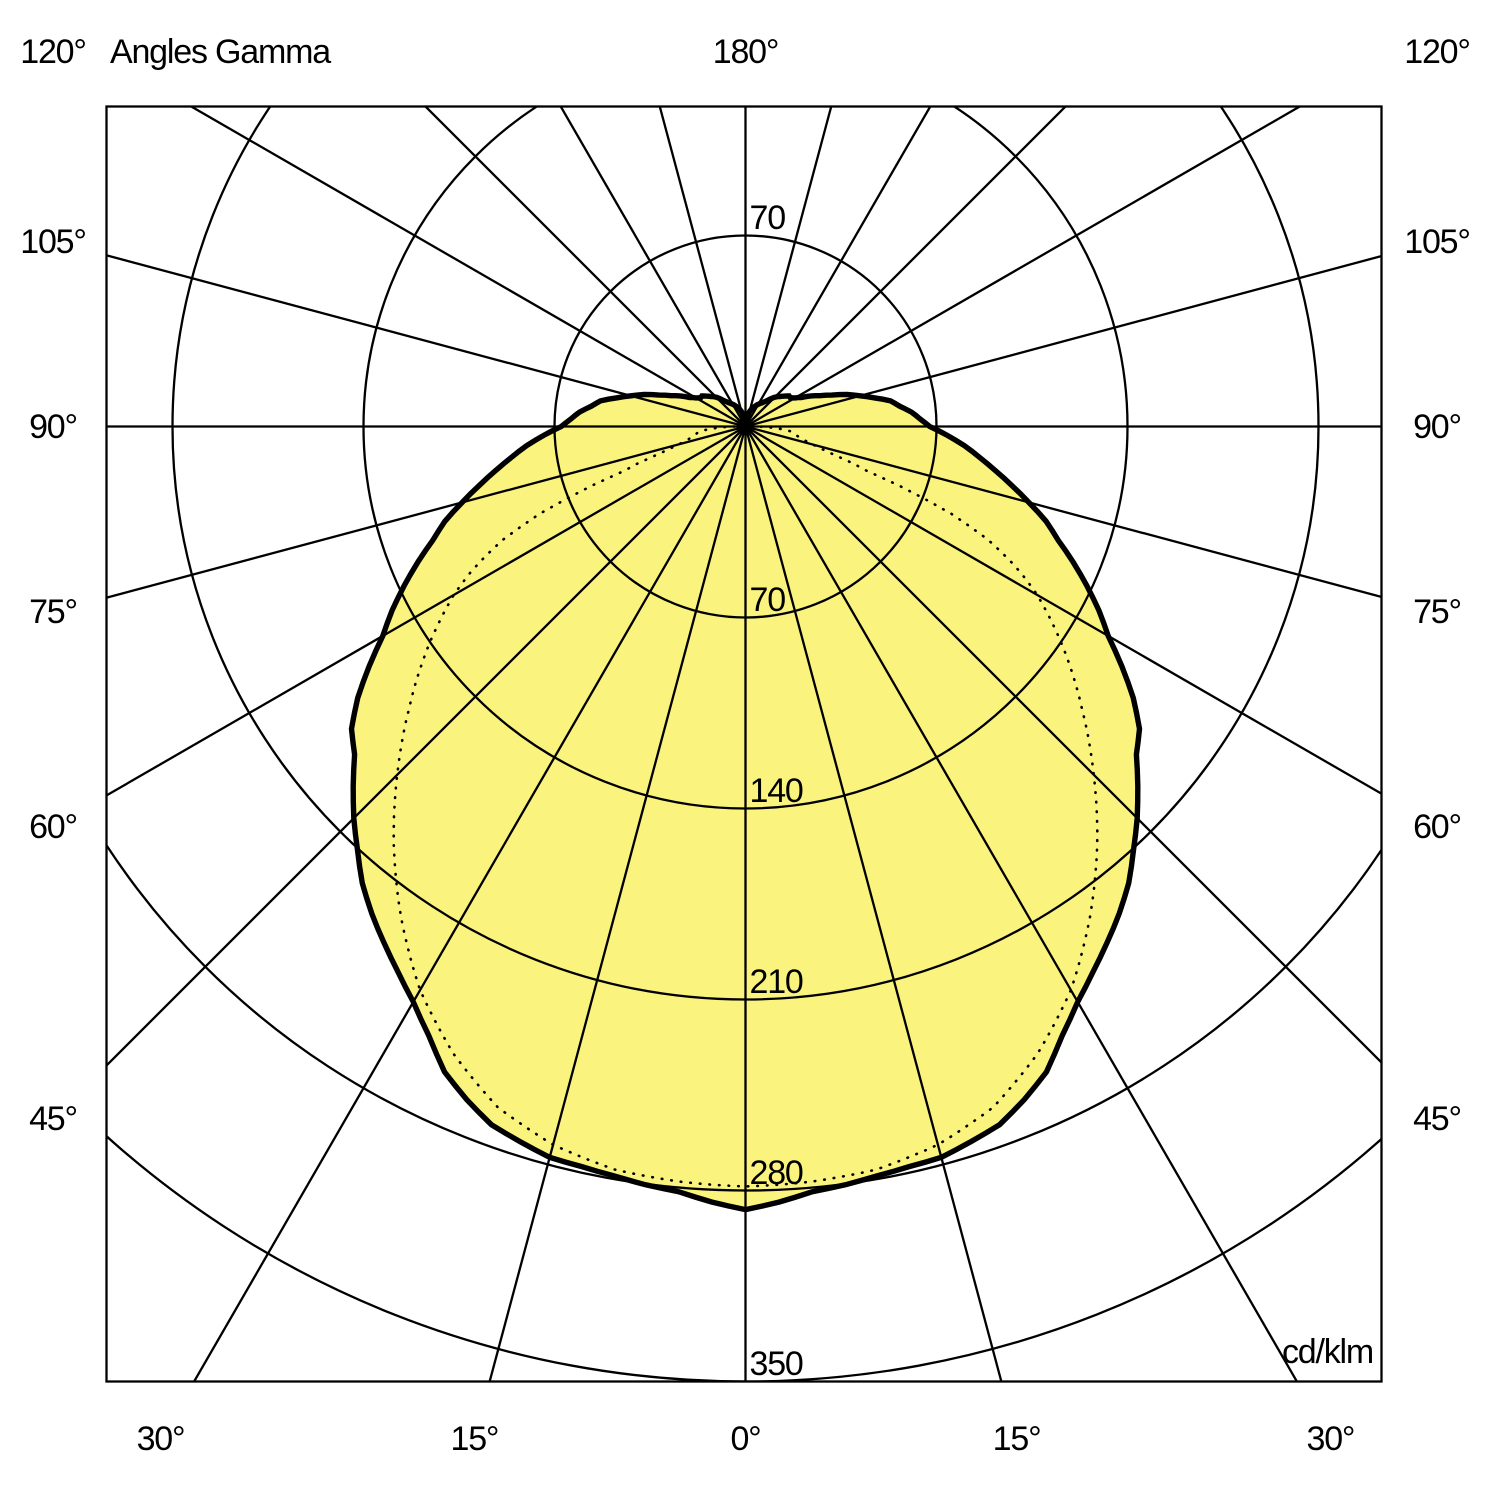 The width and height of the screenshot is (1490, 1495). Describe the element at coordinates (1327, 1352) in the screenshot. I see `svg-text: cd/klm` at that location.